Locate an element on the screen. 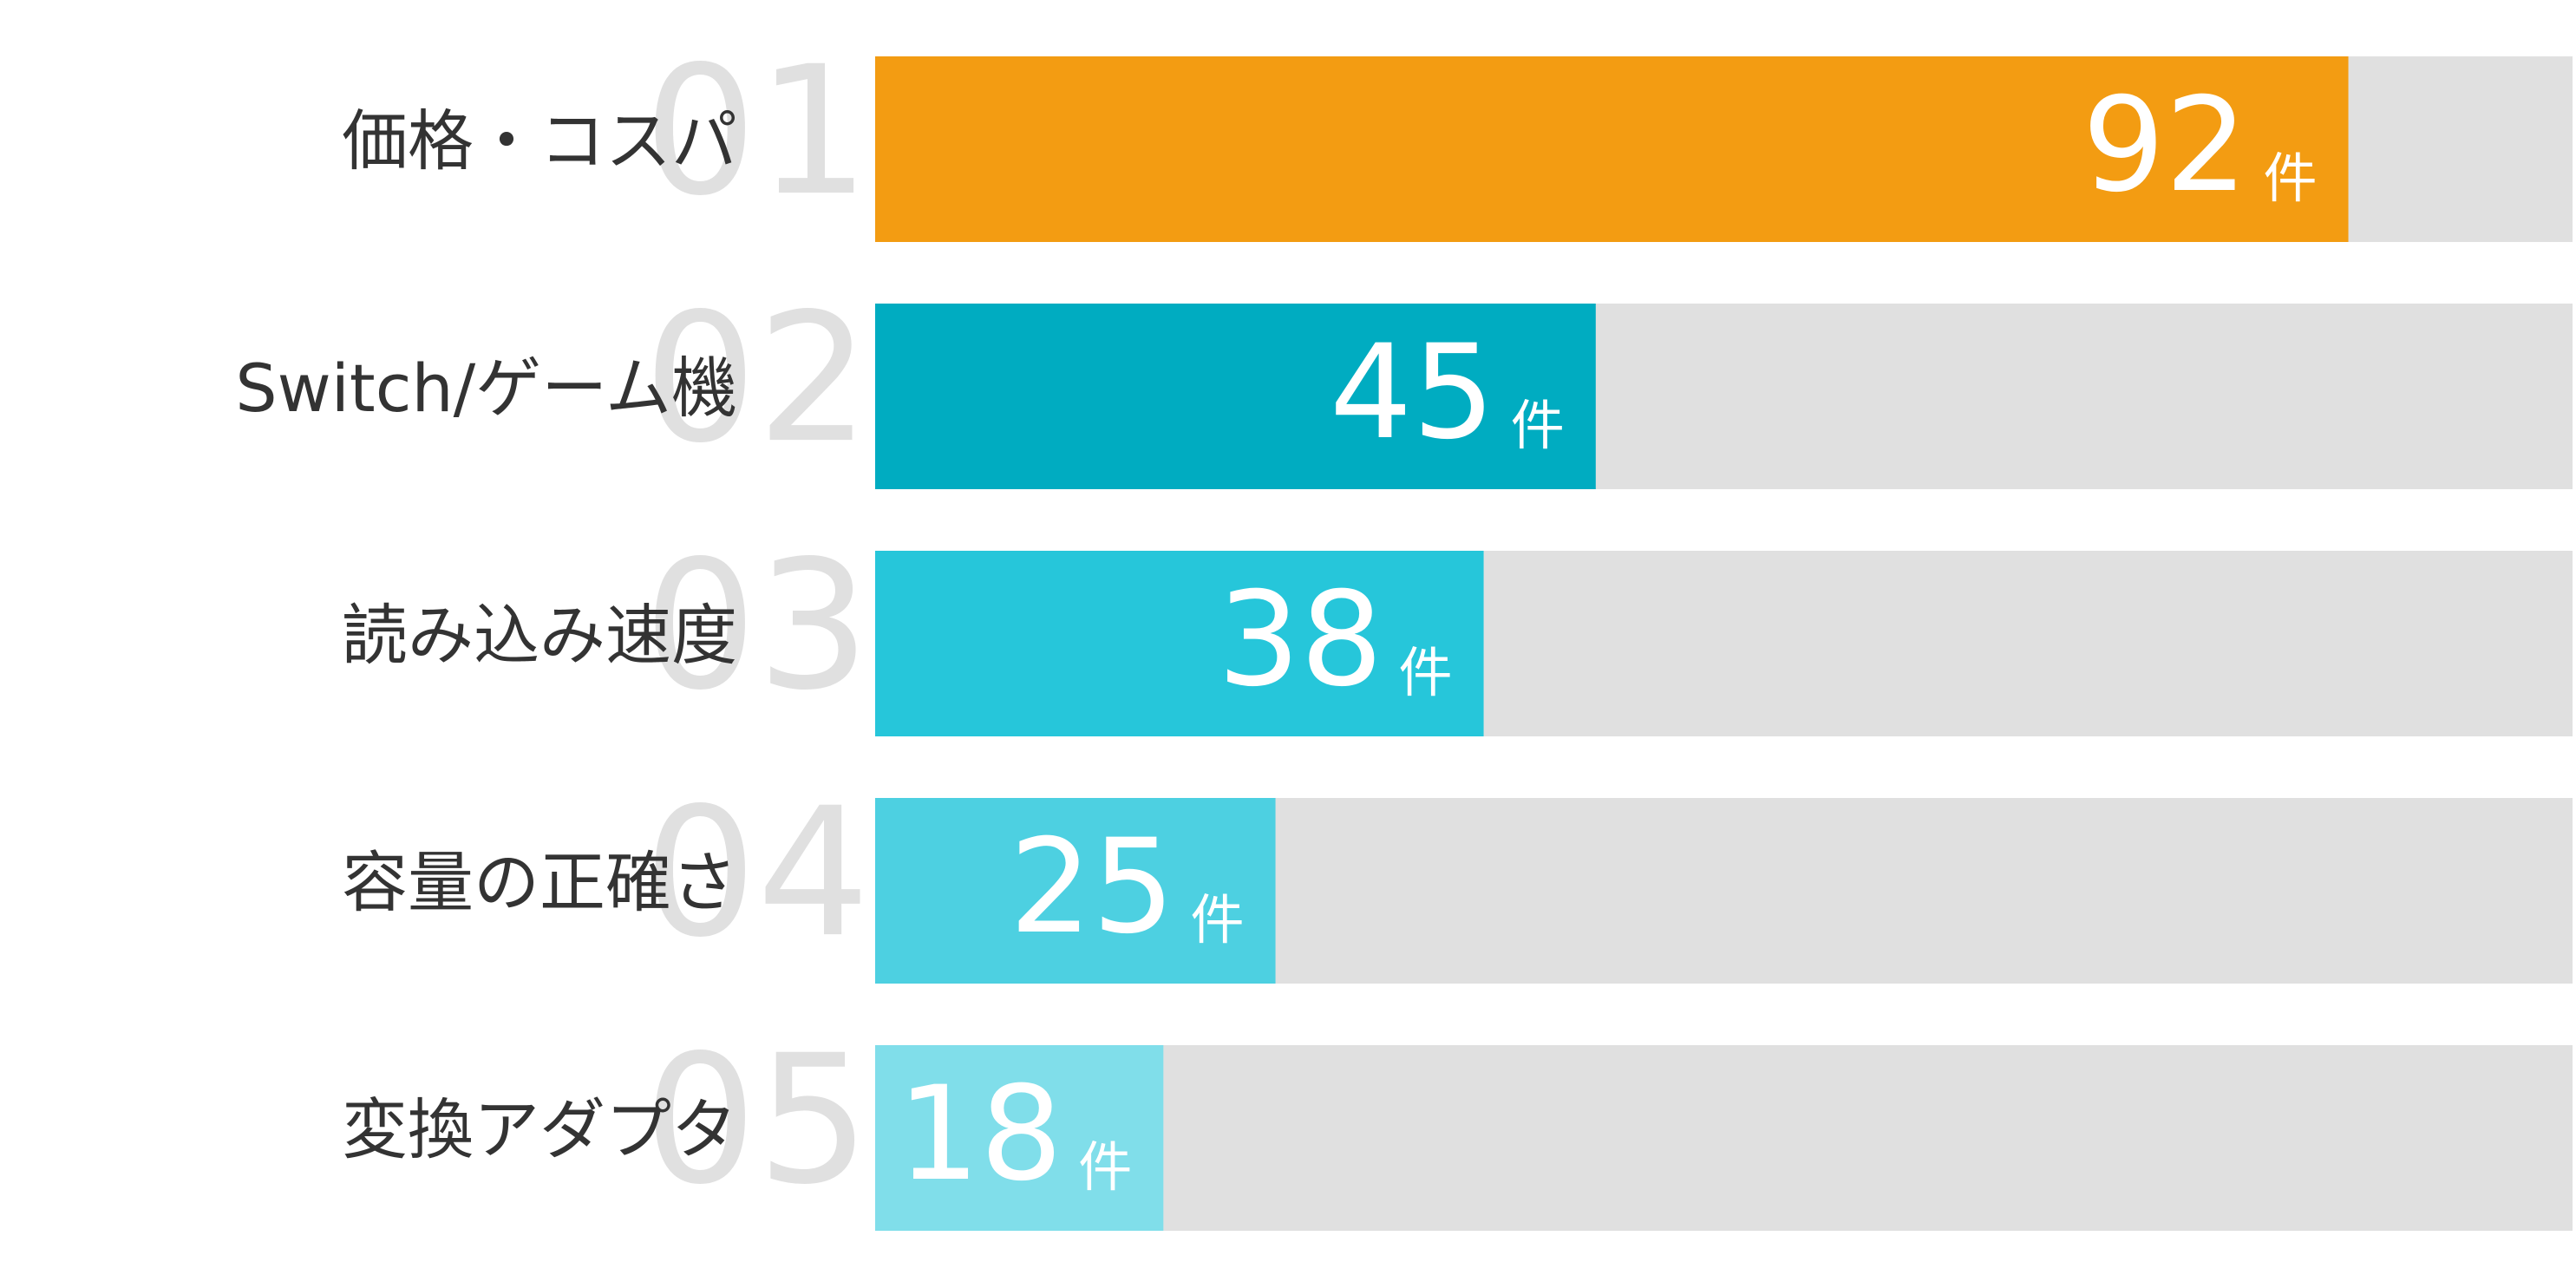 This screenshot has width=2576, height=1275. rank-number: 04 is located at coordinates (757, 873).